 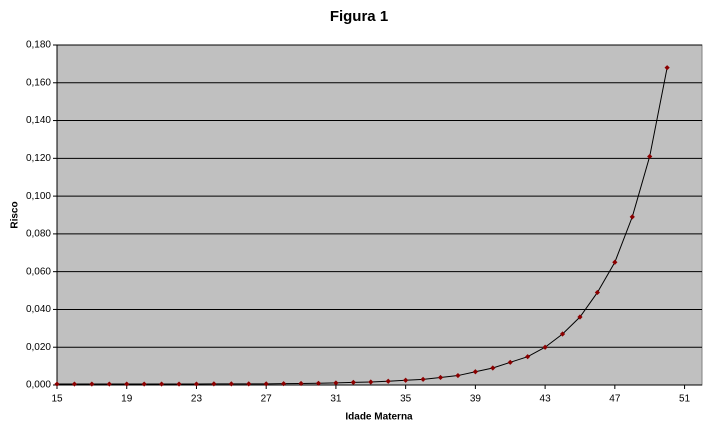 What do you see at coordinates (38, 347) in the screenshot?
I see `y-tick-label: 0,020` at bounding box center [38, 347].